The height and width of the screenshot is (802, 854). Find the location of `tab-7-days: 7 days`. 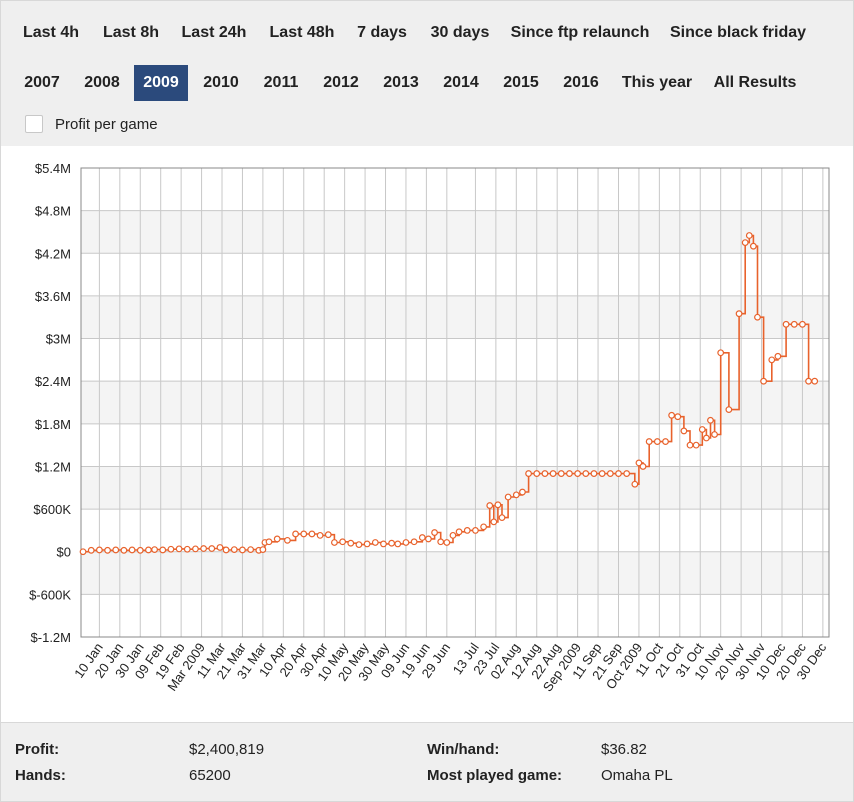

tab-7-days: 7 days is located at coordinates (382, 32).